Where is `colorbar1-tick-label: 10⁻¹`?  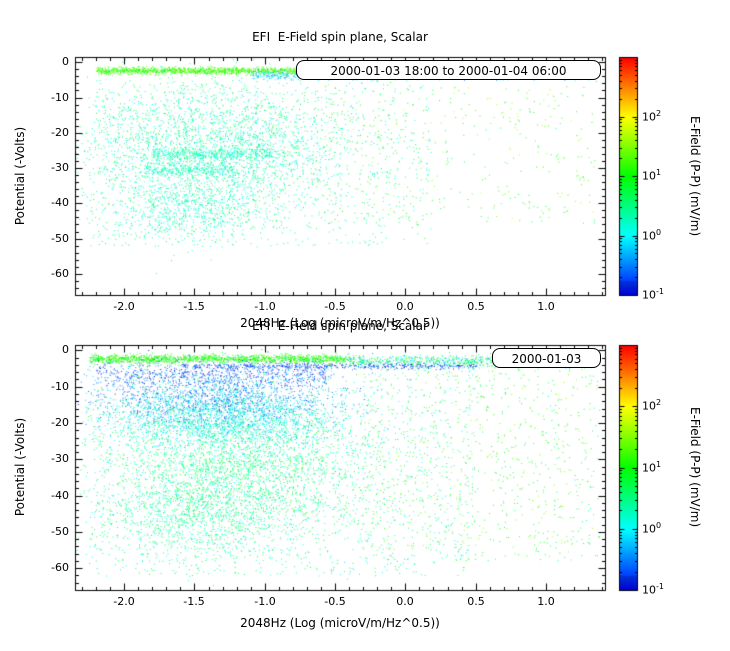 colorbar1-tick-label: 10⁻¹ is located at coordinates (653, 294).